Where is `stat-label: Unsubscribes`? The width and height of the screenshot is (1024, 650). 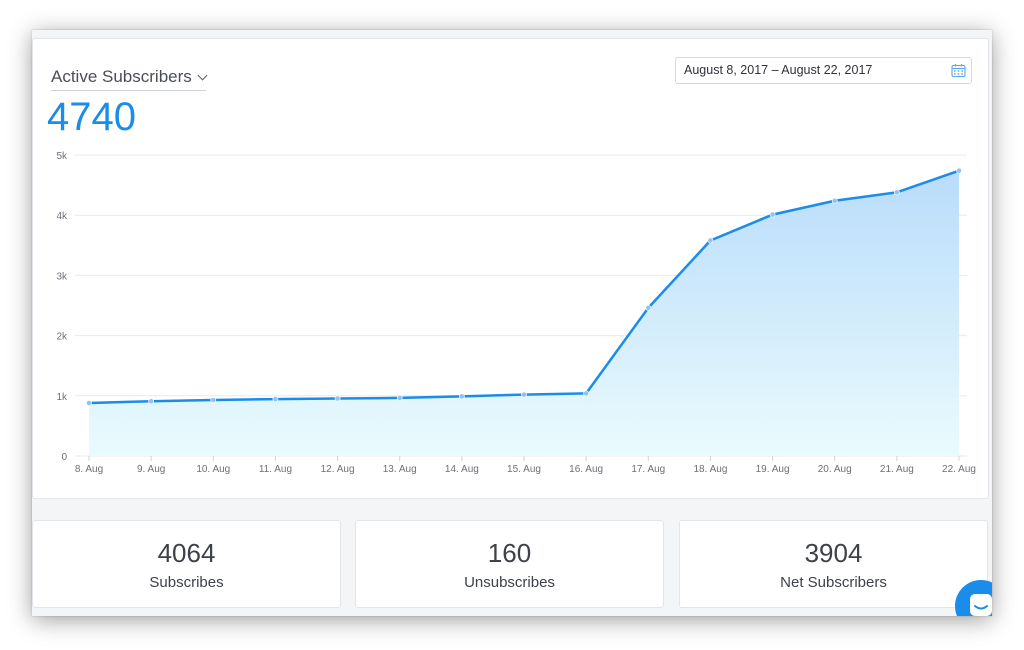
stat-label: Unsubscribes is located at coordinates (509, 582).